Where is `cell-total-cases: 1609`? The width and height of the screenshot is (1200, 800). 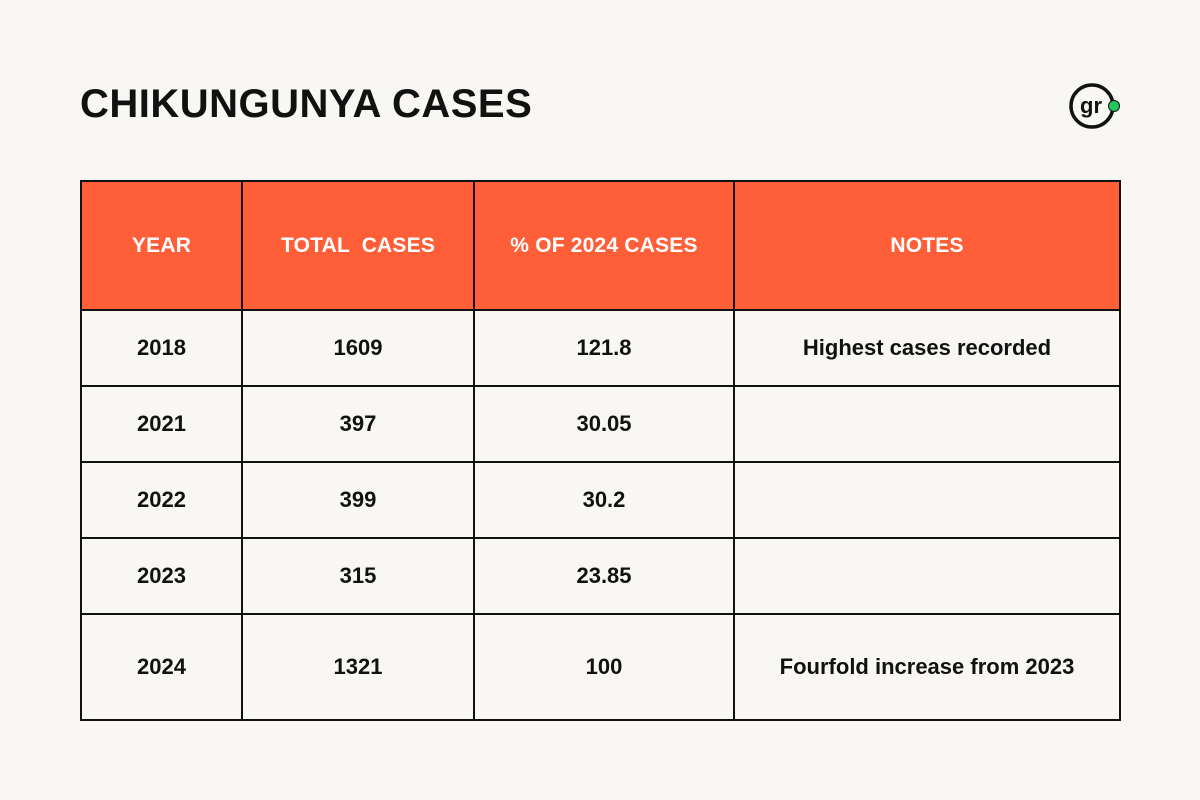
cell-total-cases: 1609 is located at coordinates (358, 348).